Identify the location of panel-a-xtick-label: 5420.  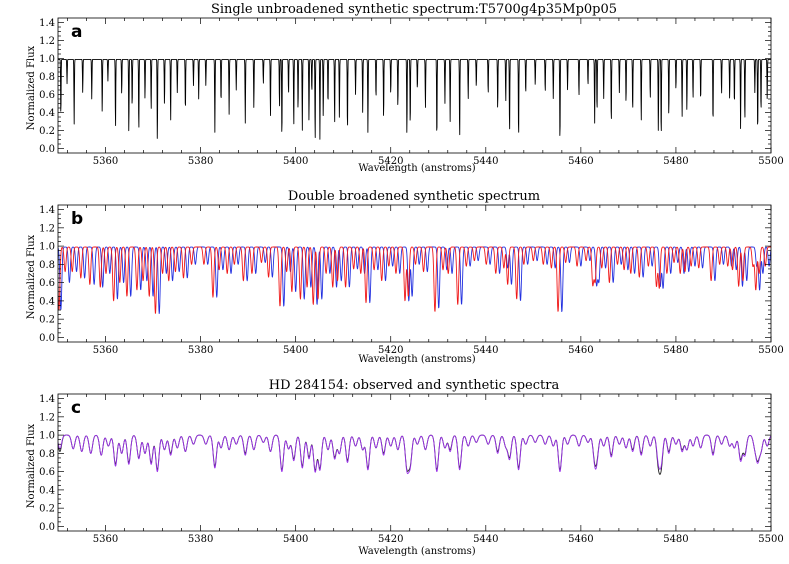
(390, 161).